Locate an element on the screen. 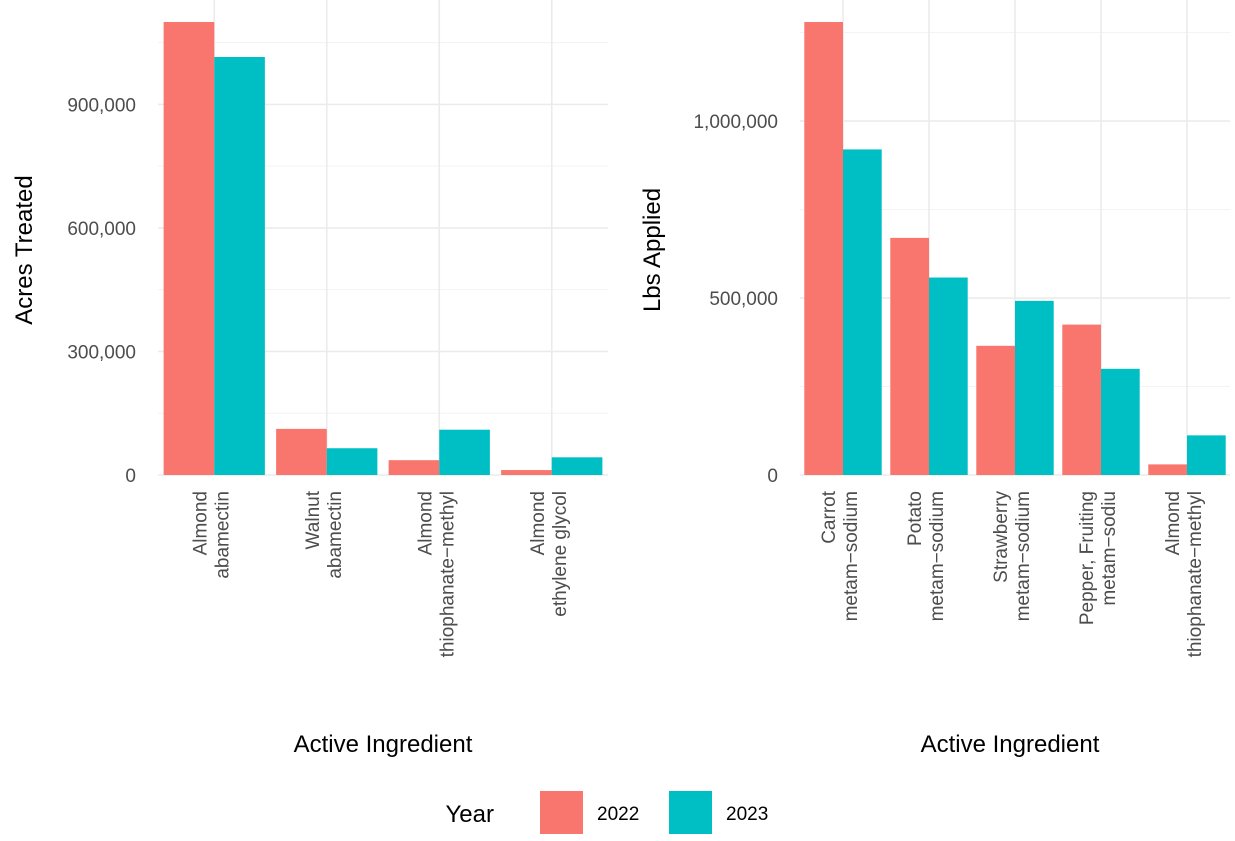 The height and width of the screenshot is (841, 1235). x-tick-label: Potatometam−sodium is located at coordinates (926, 556).